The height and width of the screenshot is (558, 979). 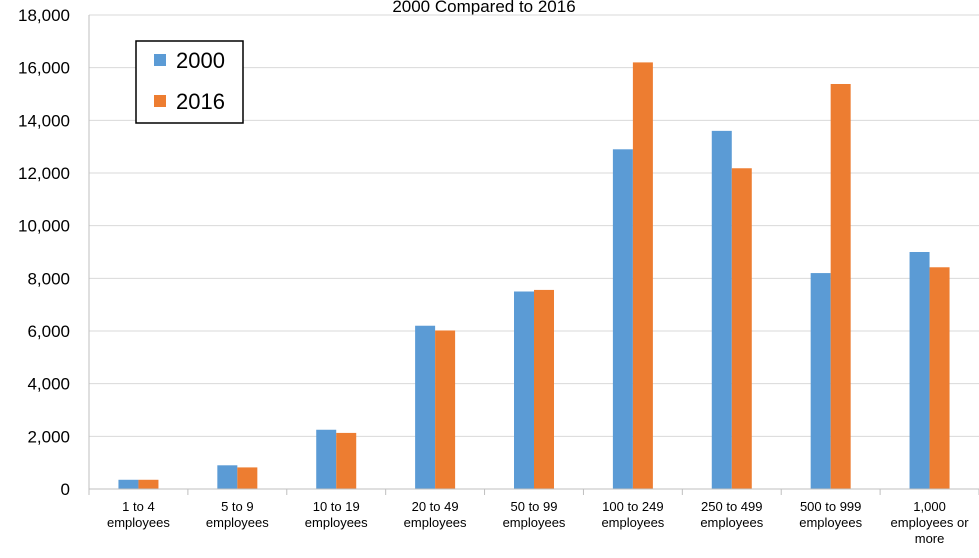 I want to click on x-tick-label: 500 to 999 employees, so click(x=830, y=514).